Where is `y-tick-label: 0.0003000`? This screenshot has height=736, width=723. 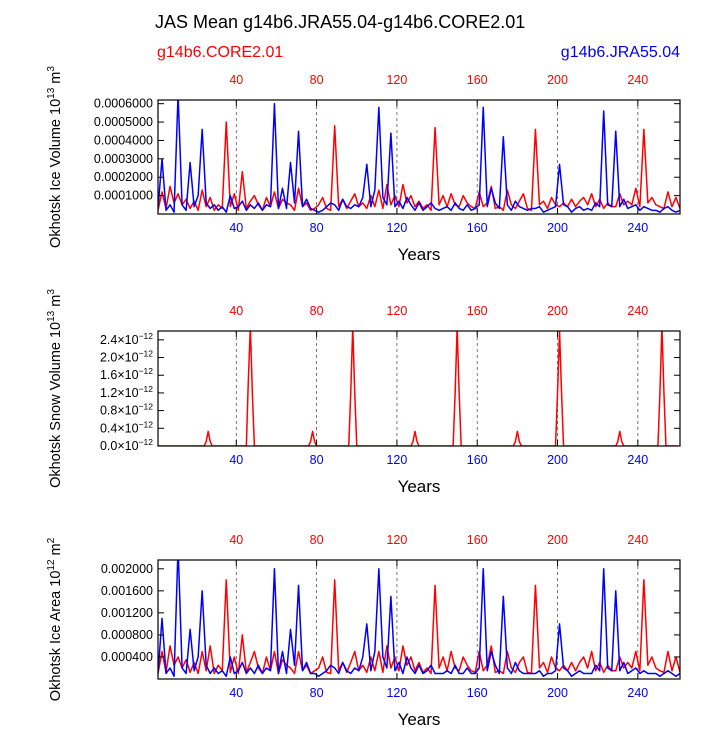 y-tick-label: 0.0003000 is located at coordinates (123, 159).